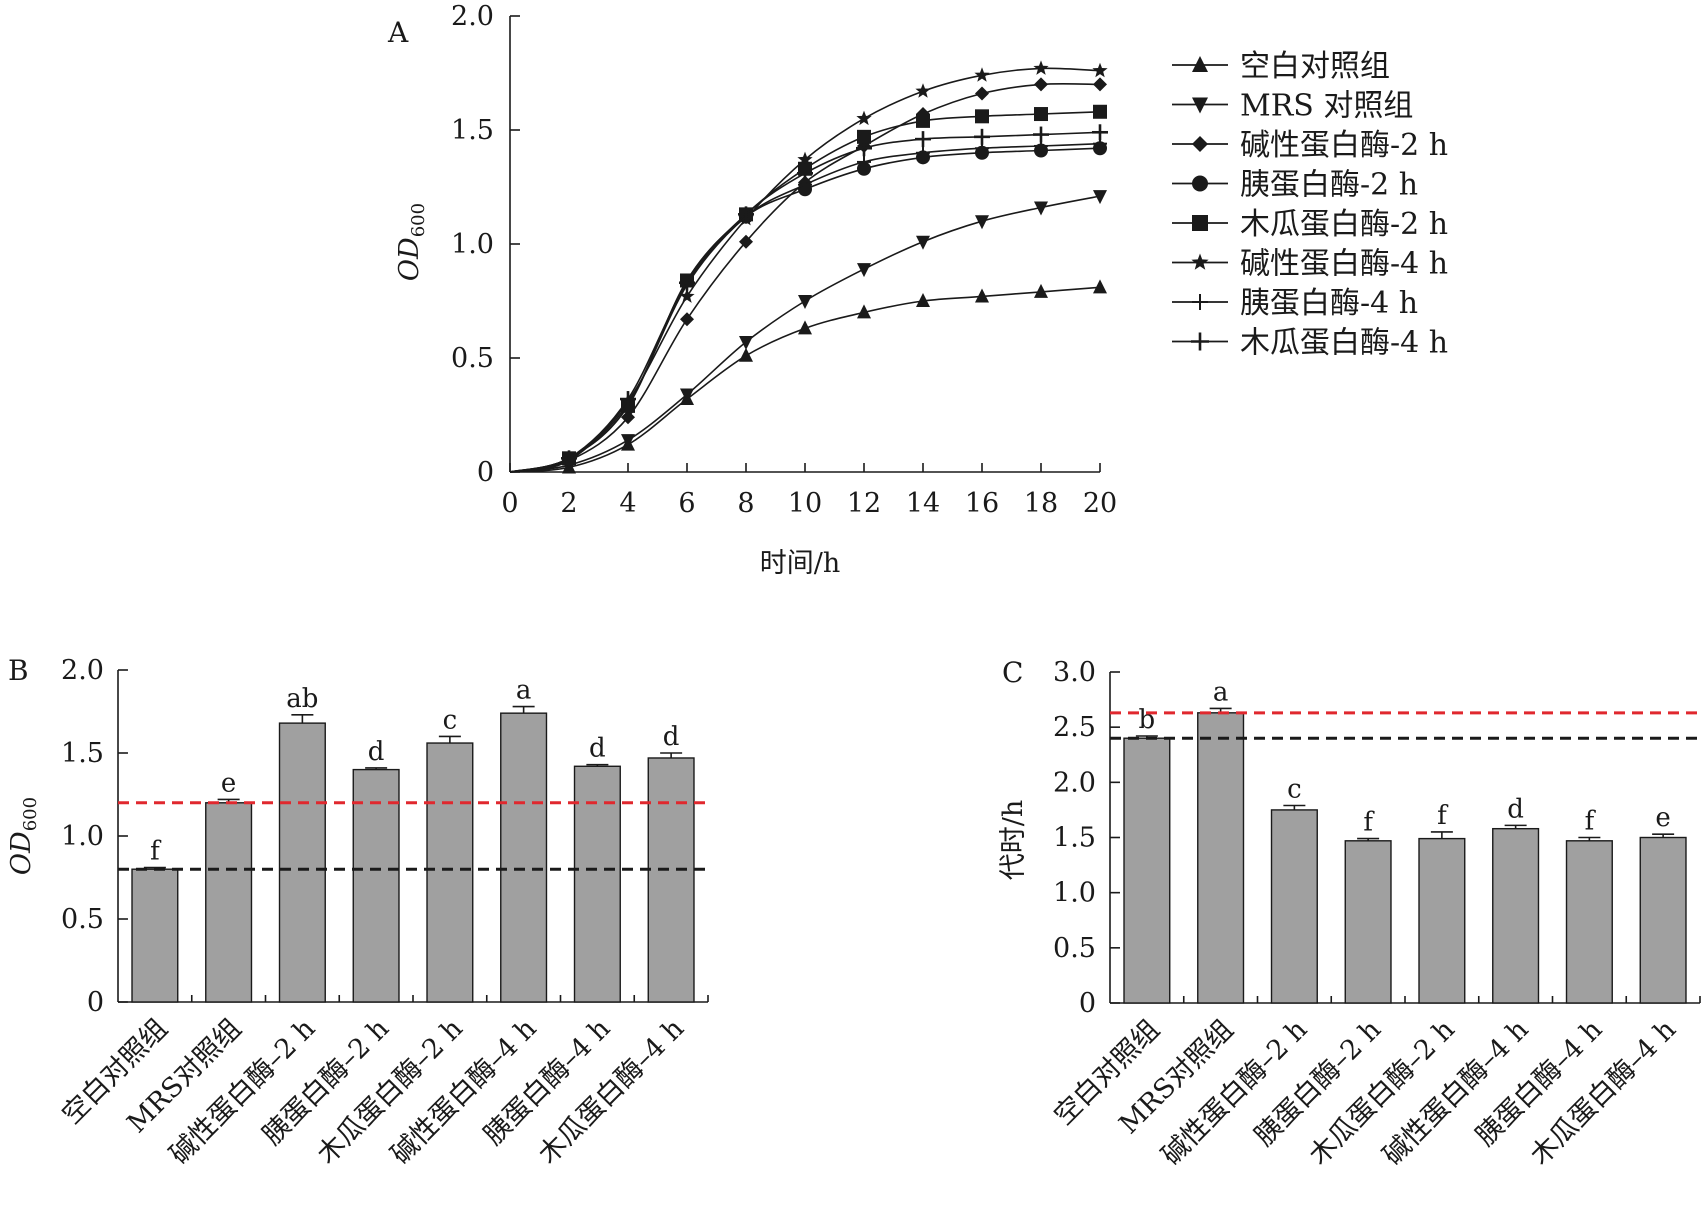  What do you see at coordinates (82, 753) in the screenshot?
I see `panel-b-y-tick-label: 1.5` at bounding box center [82, 753].